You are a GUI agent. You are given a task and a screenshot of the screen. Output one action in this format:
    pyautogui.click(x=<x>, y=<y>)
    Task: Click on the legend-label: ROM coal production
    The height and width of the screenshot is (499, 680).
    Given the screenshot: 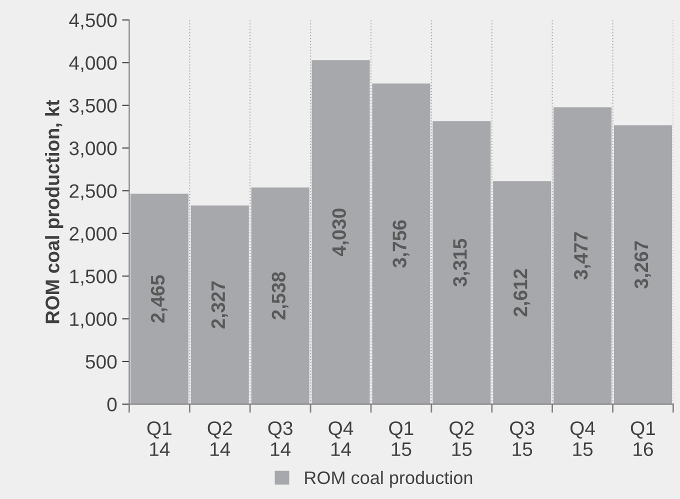 What is the action you would take?
    pyautogui.click(x=388, y=479)
    